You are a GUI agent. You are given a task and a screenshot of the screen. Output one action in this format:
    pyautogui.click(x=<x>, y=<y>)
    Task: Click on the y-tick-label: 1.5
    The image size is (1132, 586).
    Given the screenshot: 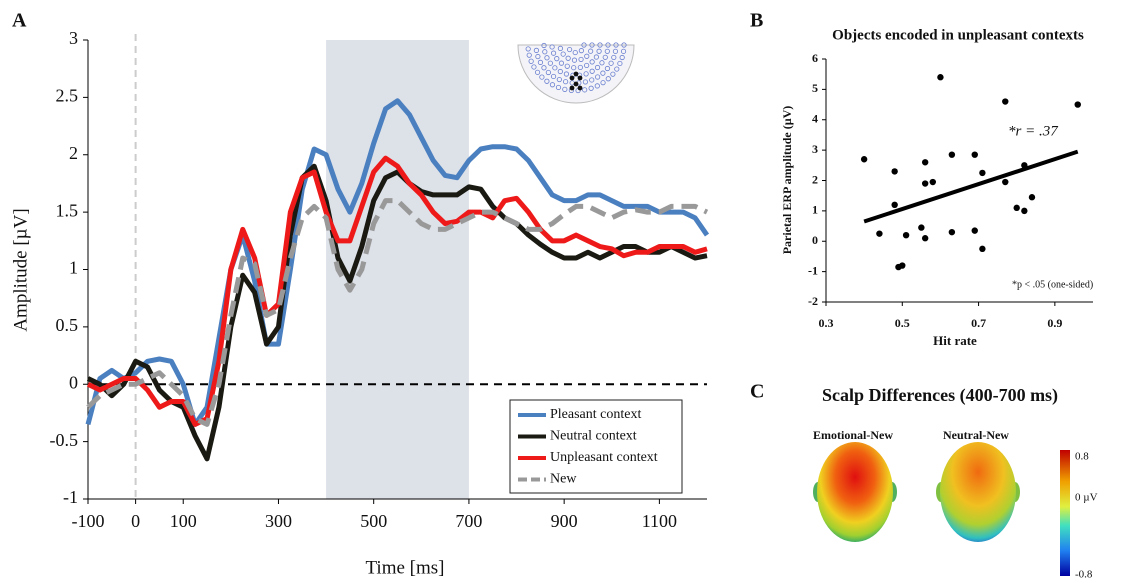 What is the action you would take?
    pyautogui.click(x=67, y=210)
    